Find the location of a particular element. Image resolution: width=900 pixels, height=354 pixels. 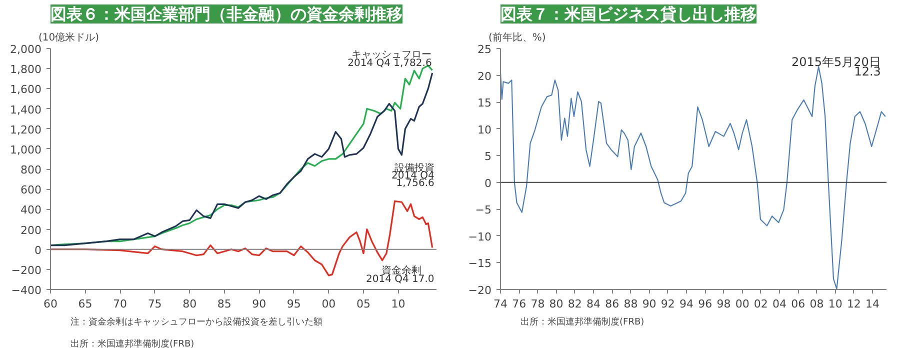

y-tick-label: −15 is located at coordinates (480, 263).